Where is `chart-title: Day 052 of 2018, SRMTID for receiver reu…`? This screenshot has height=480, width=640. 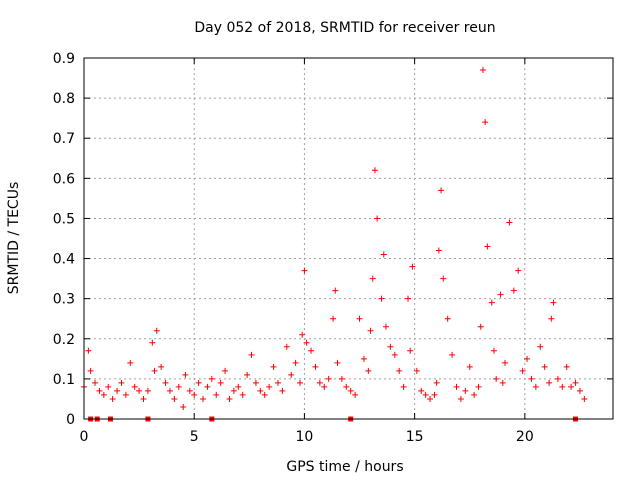
chart-title: Day 052 of 2018, SRMTID for receiver reu… is located at coordinates (344, 28).